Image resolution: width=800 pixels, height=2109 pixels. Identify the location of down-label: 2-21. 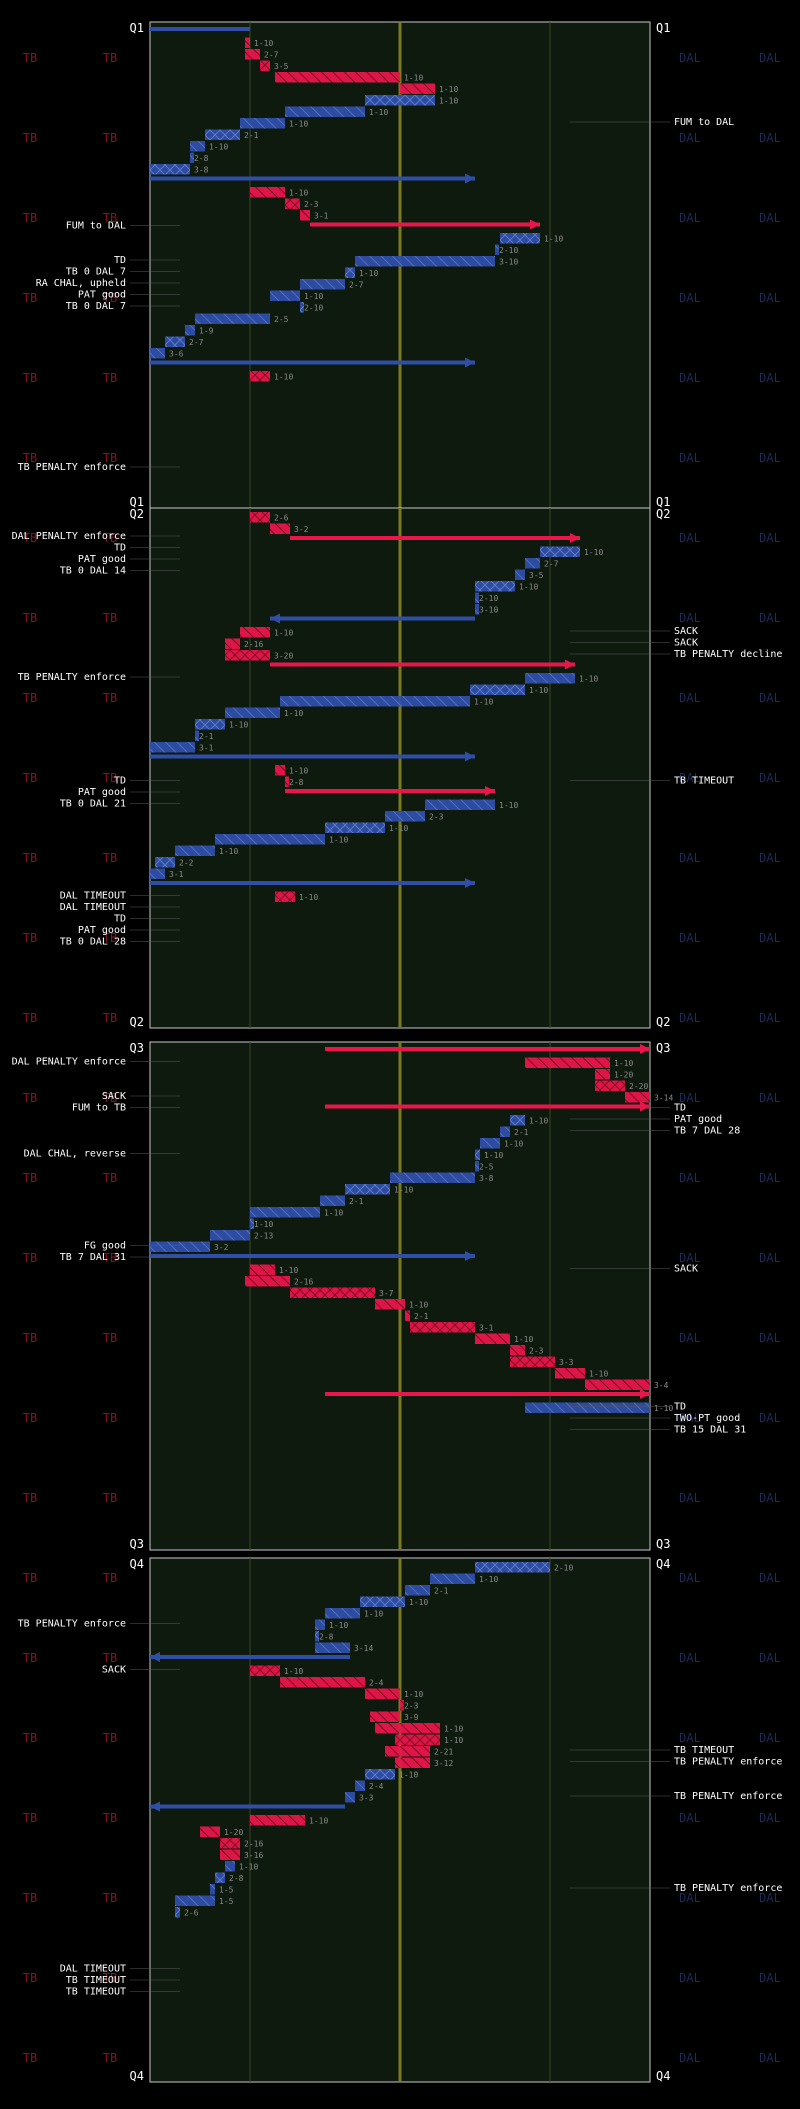
(443, 1752).